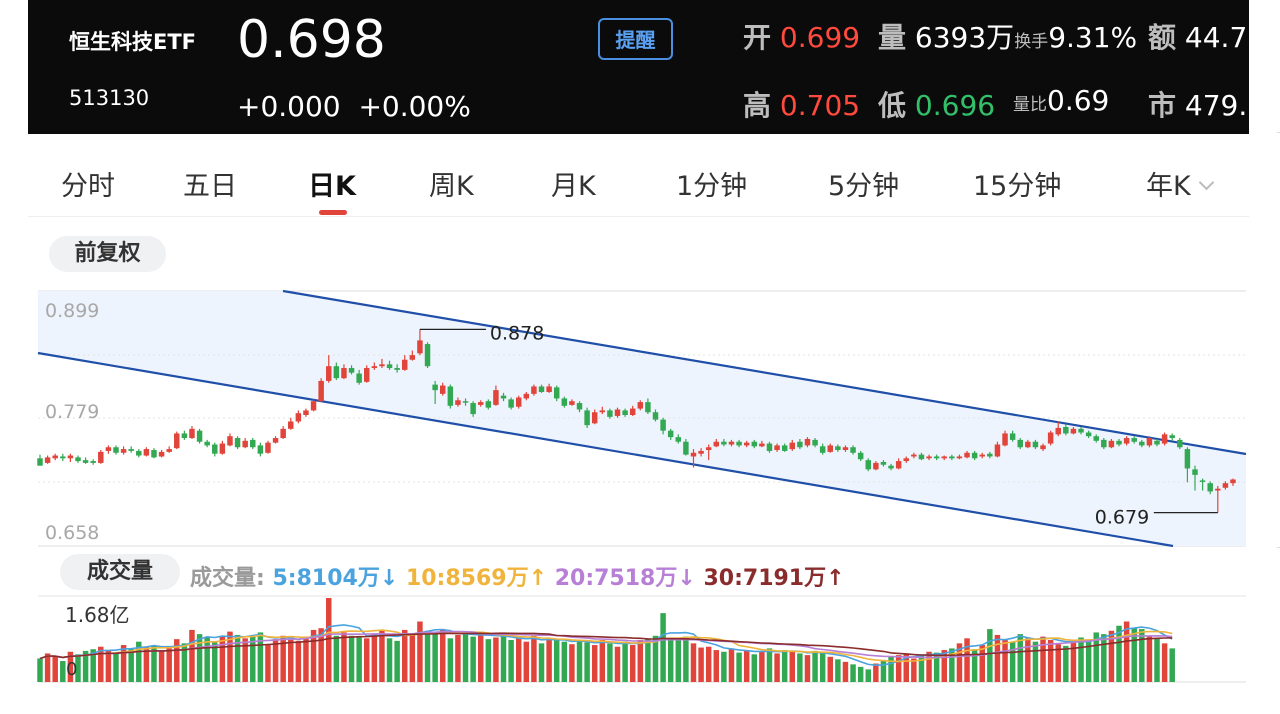  I want to click on adjust-toggle: 前复权, so click(107, 254).